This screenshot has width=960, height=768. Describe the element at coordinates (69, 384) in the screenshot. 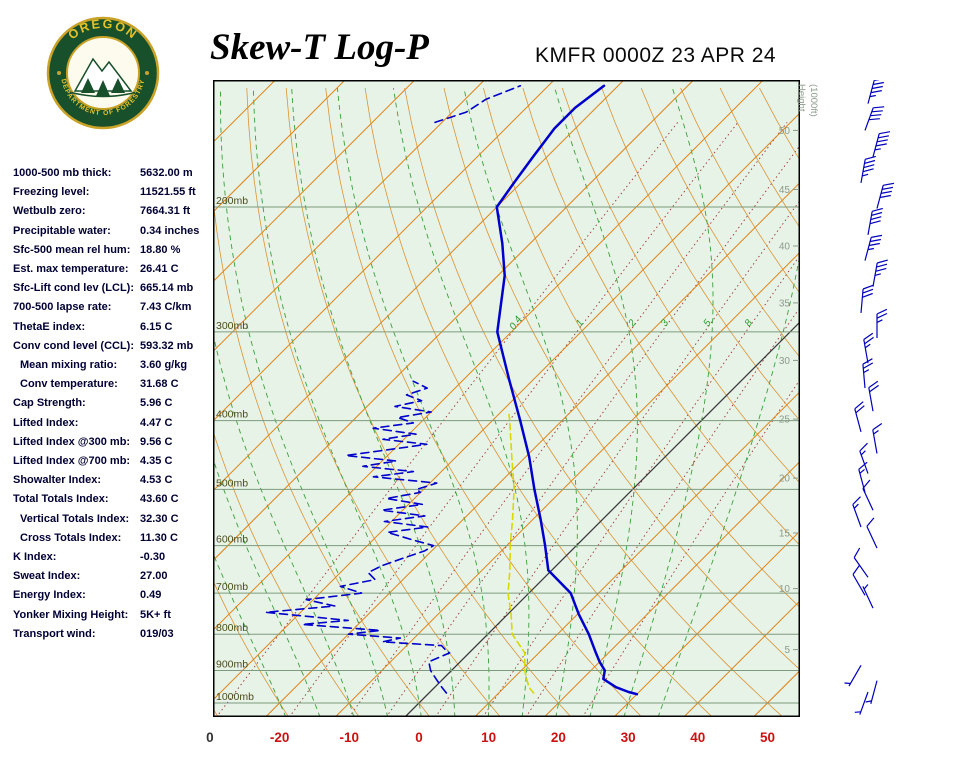

I see `index-label: Conv temperature:` at that location.